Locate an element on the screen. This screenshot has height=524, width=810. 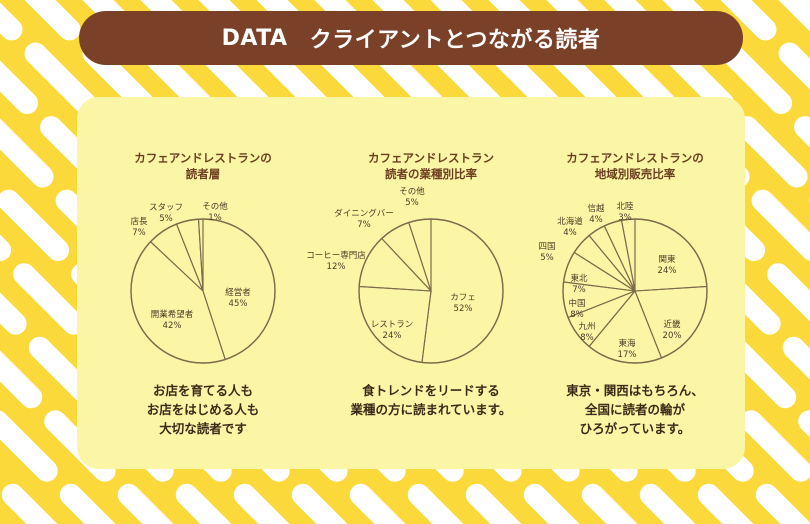
slice-label: その他 5% is located at coordinates (412, 197).